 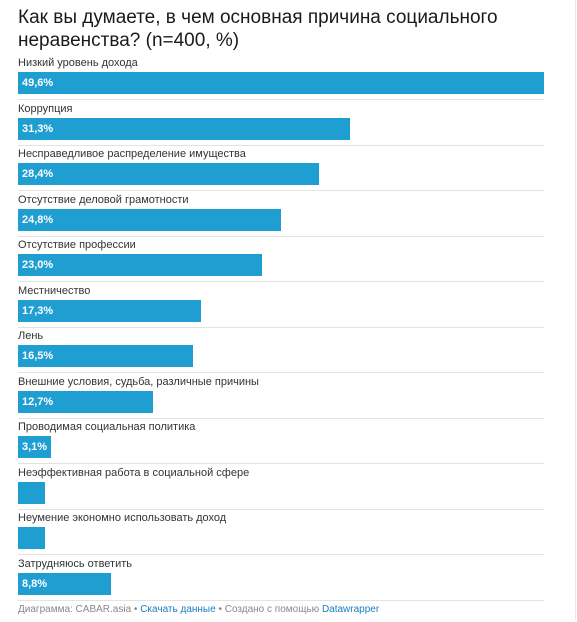 What do you see at coordinates (77, 245) in the screenshot?
I see `bar-label: Отсутствие профессии` at bounding box center [77, 245].